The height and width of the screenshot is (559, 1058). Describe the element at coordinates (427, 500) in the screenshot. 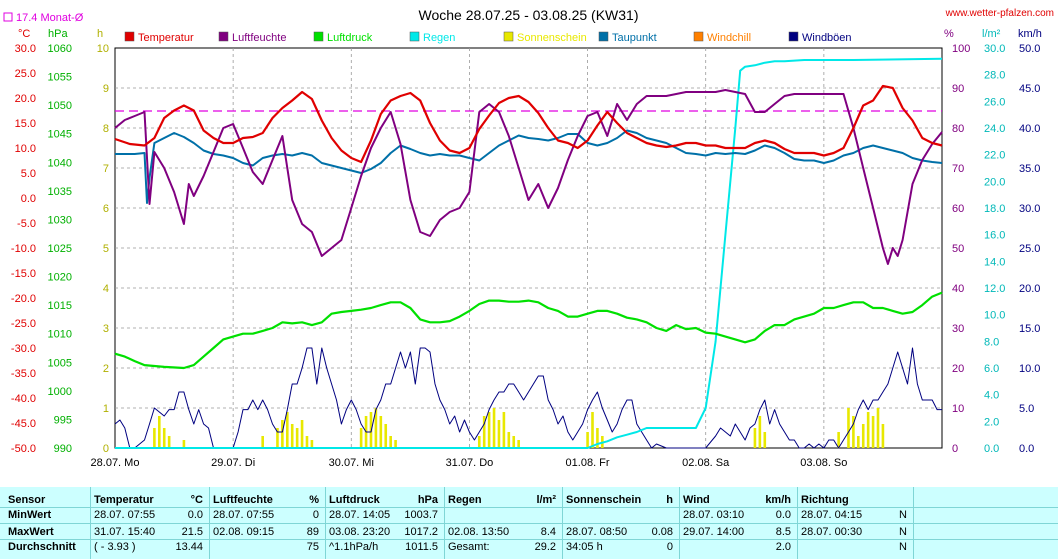

I see `stats-col-unit: hPa` at that location.